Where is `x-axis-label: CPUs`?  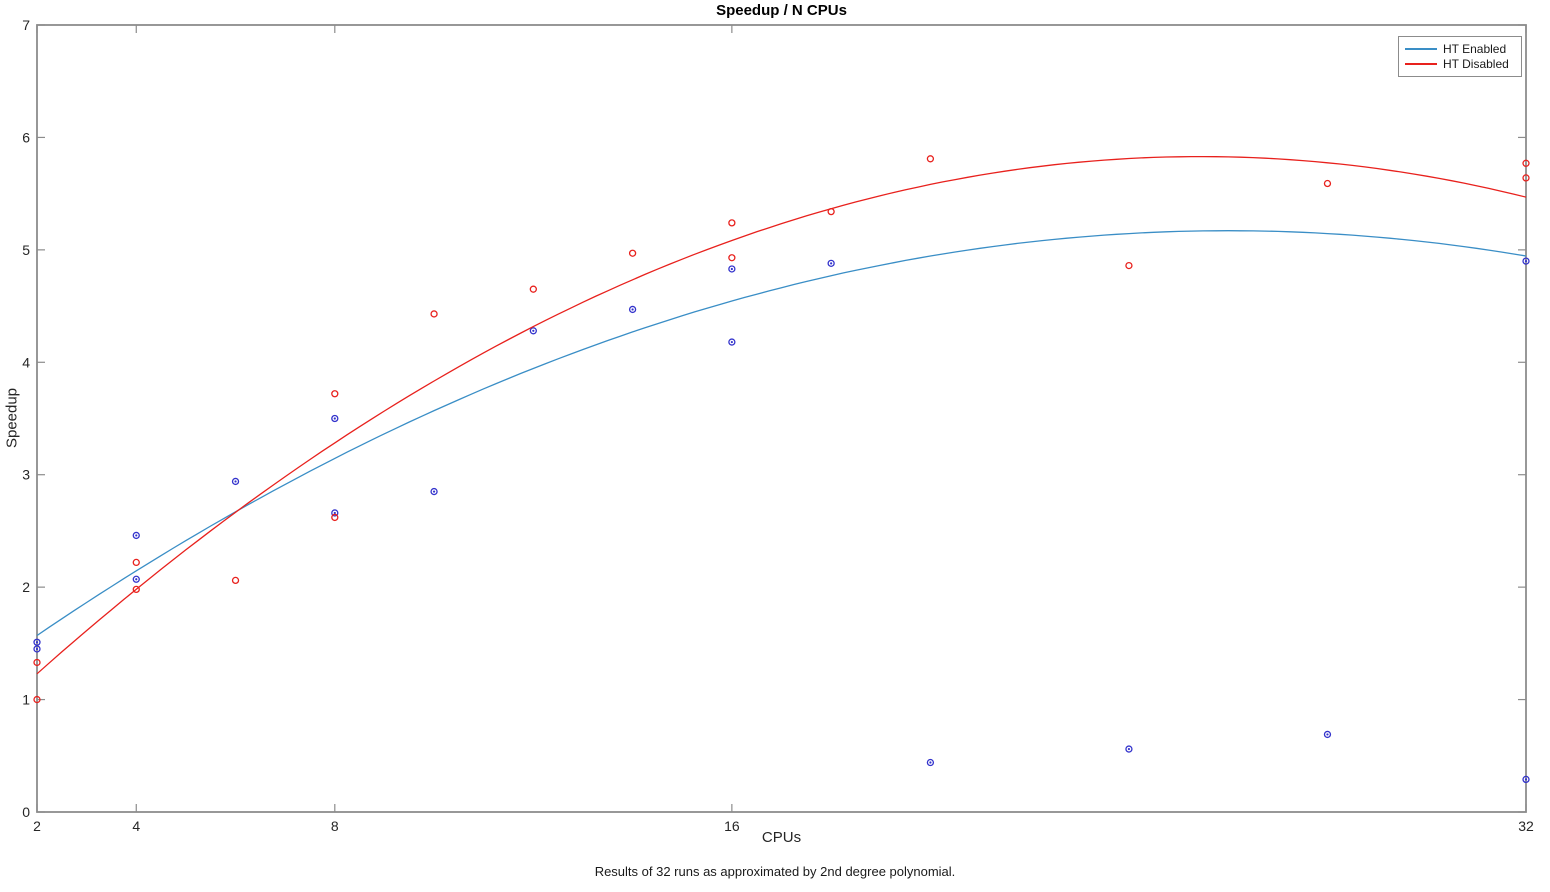 x-axis-label: CPUs is located at coordinates (781, 837).